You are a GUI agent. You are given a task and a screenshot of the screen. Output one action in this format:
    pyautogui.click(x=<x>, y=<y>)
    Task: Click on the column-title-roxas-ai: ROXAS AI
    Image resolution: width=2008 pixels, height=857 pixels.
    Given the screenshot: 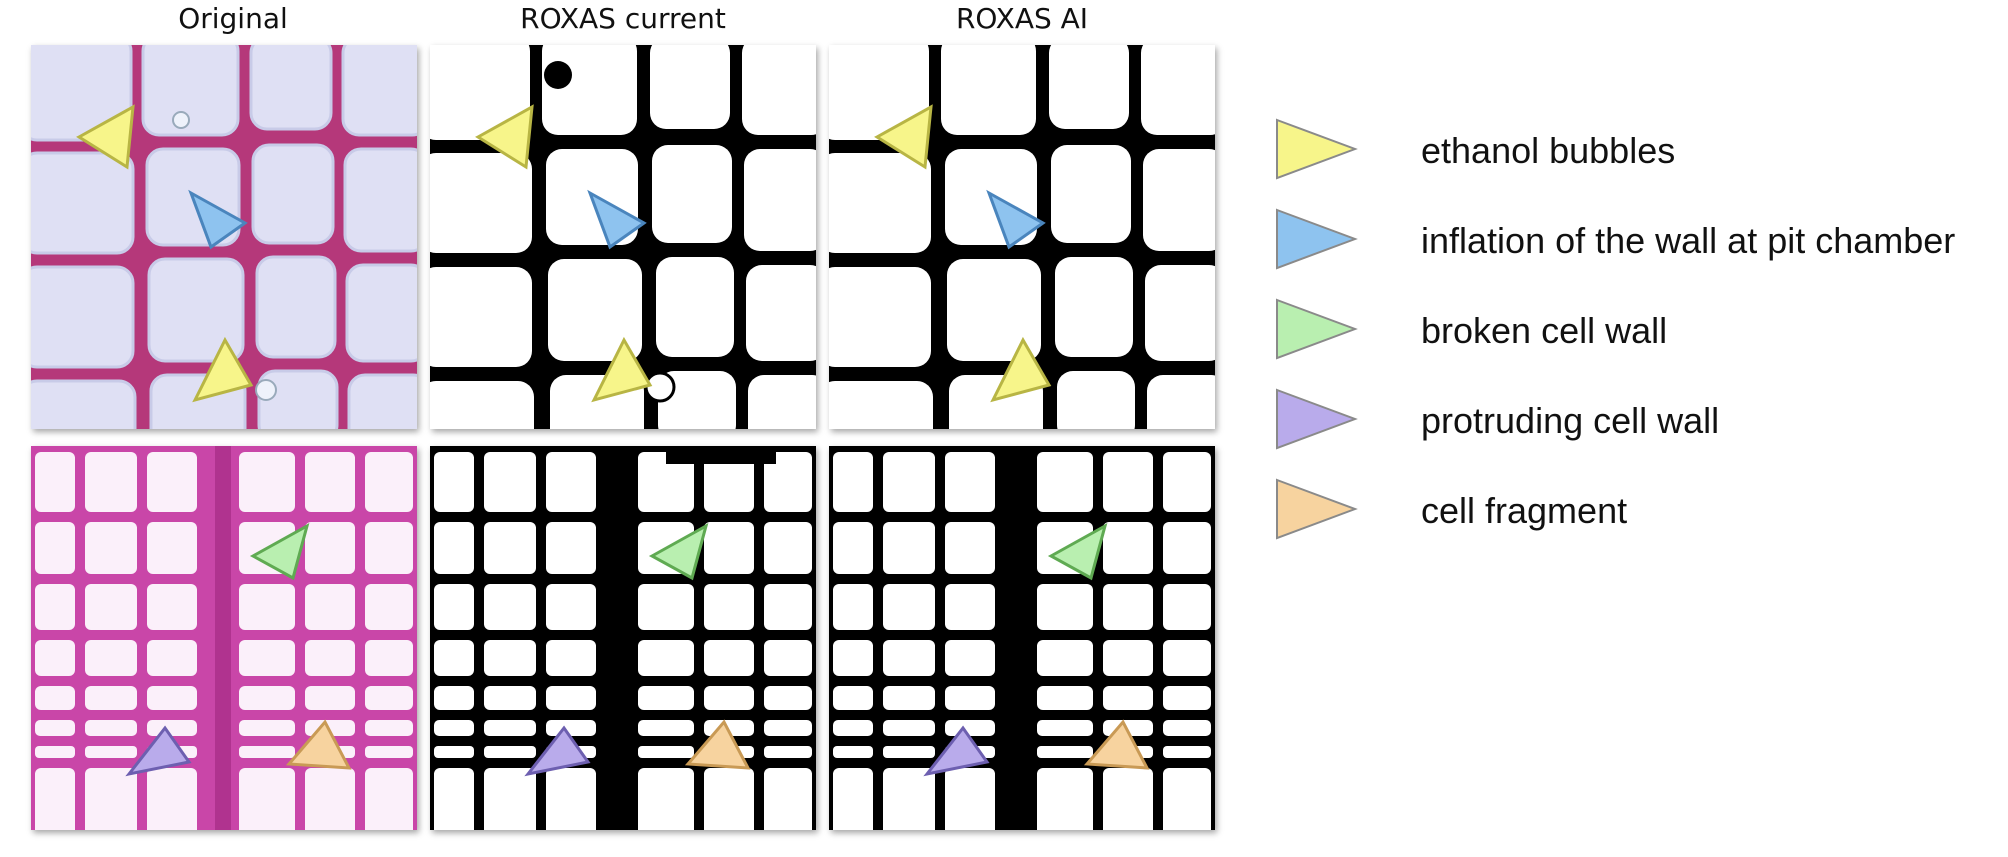 What is the action you would take?
    pyautogui.click(x=1022, y=18)
    